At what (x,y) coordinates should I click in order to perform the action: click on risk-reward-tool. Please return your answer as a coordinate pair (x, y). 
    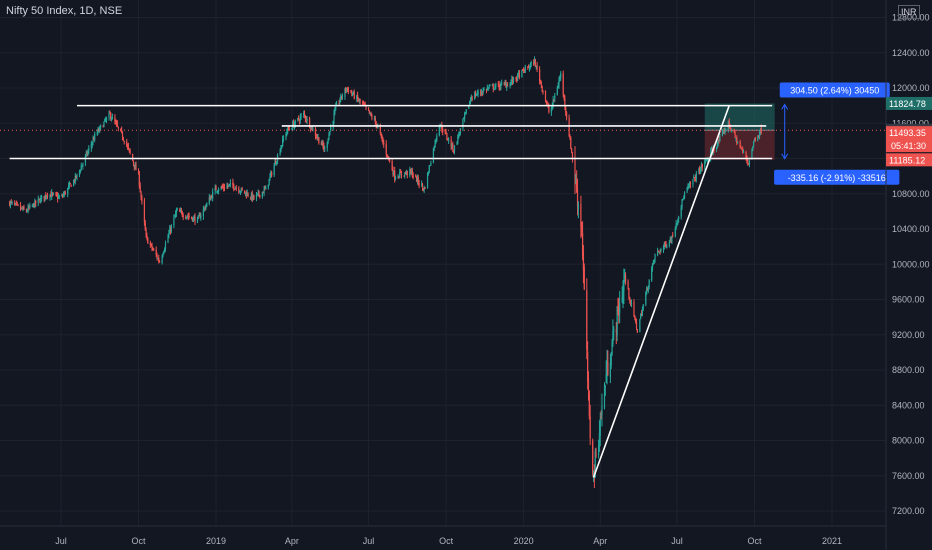
    Looking at the image, I should click on (739, 131).